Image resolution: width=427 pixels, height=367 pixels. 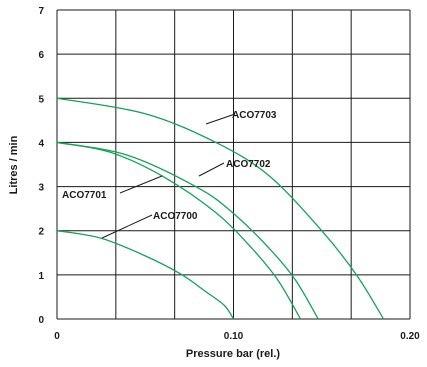 What do you see at coordinates (234, 336) in the screenshot?
I see `x-tick-label: 0.10` at bounding box center [234, 336].